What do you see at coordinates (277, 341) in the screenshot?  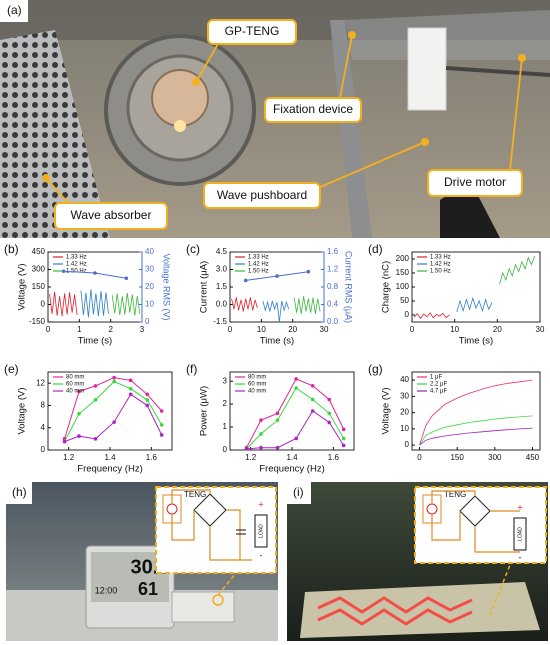 I see `x-axis-title: Time (s)` at bounding box center [277, 341].